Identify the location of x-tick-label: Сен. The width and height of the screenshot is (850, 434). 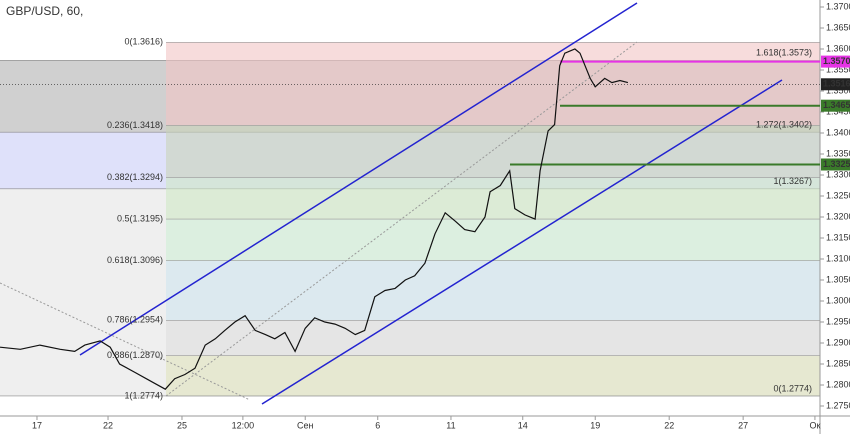
(305, 425).